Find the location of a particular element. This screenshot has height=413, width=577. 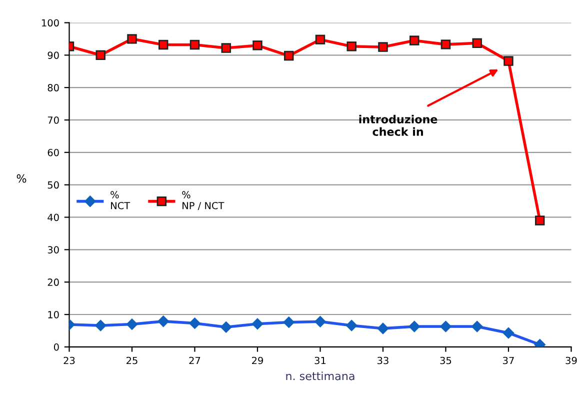

legend-label: % NP / NCT is located at coordinates (203, 200).